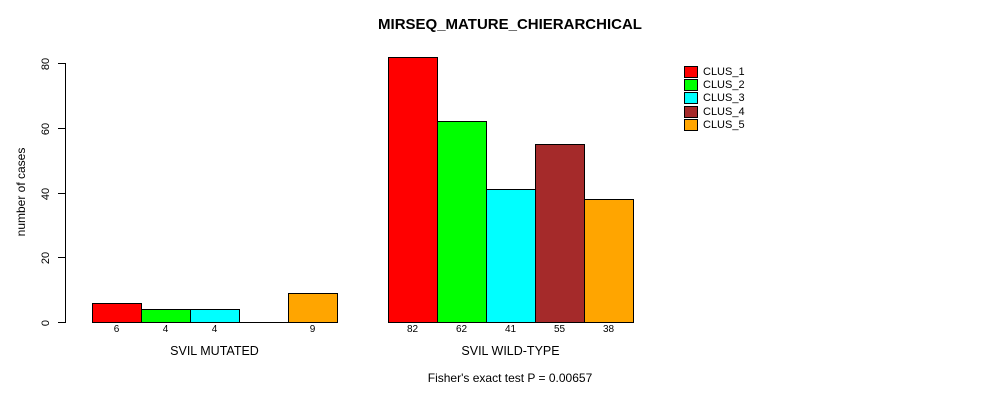 This screenshot has height=400, width=990. Describe the element at coordinates (724, 125) in the screenshot. I see `legend-label: CLUS_5` at that location.